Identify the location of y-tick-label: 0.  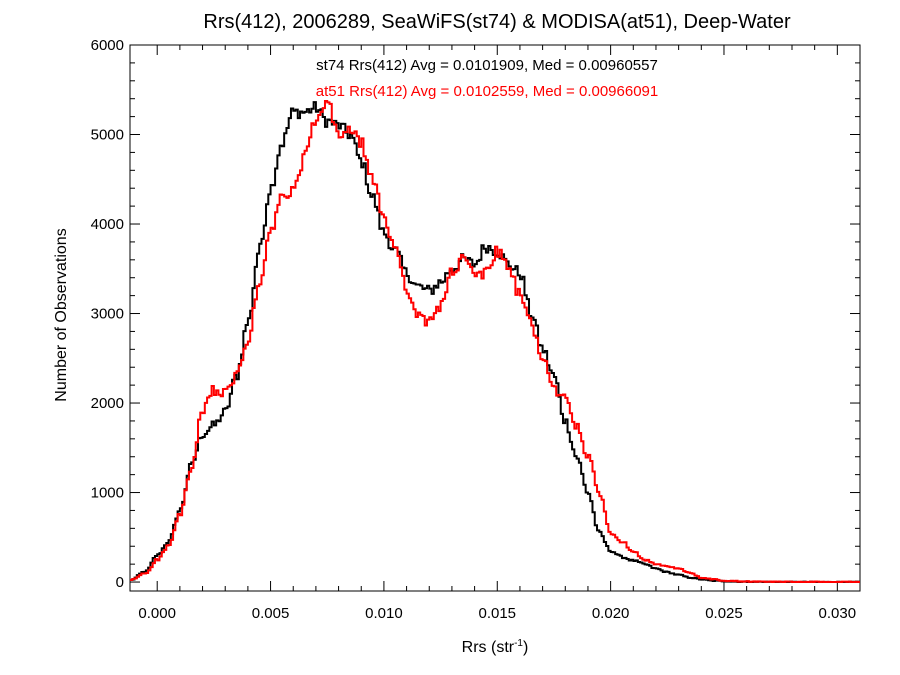
(120, 582).